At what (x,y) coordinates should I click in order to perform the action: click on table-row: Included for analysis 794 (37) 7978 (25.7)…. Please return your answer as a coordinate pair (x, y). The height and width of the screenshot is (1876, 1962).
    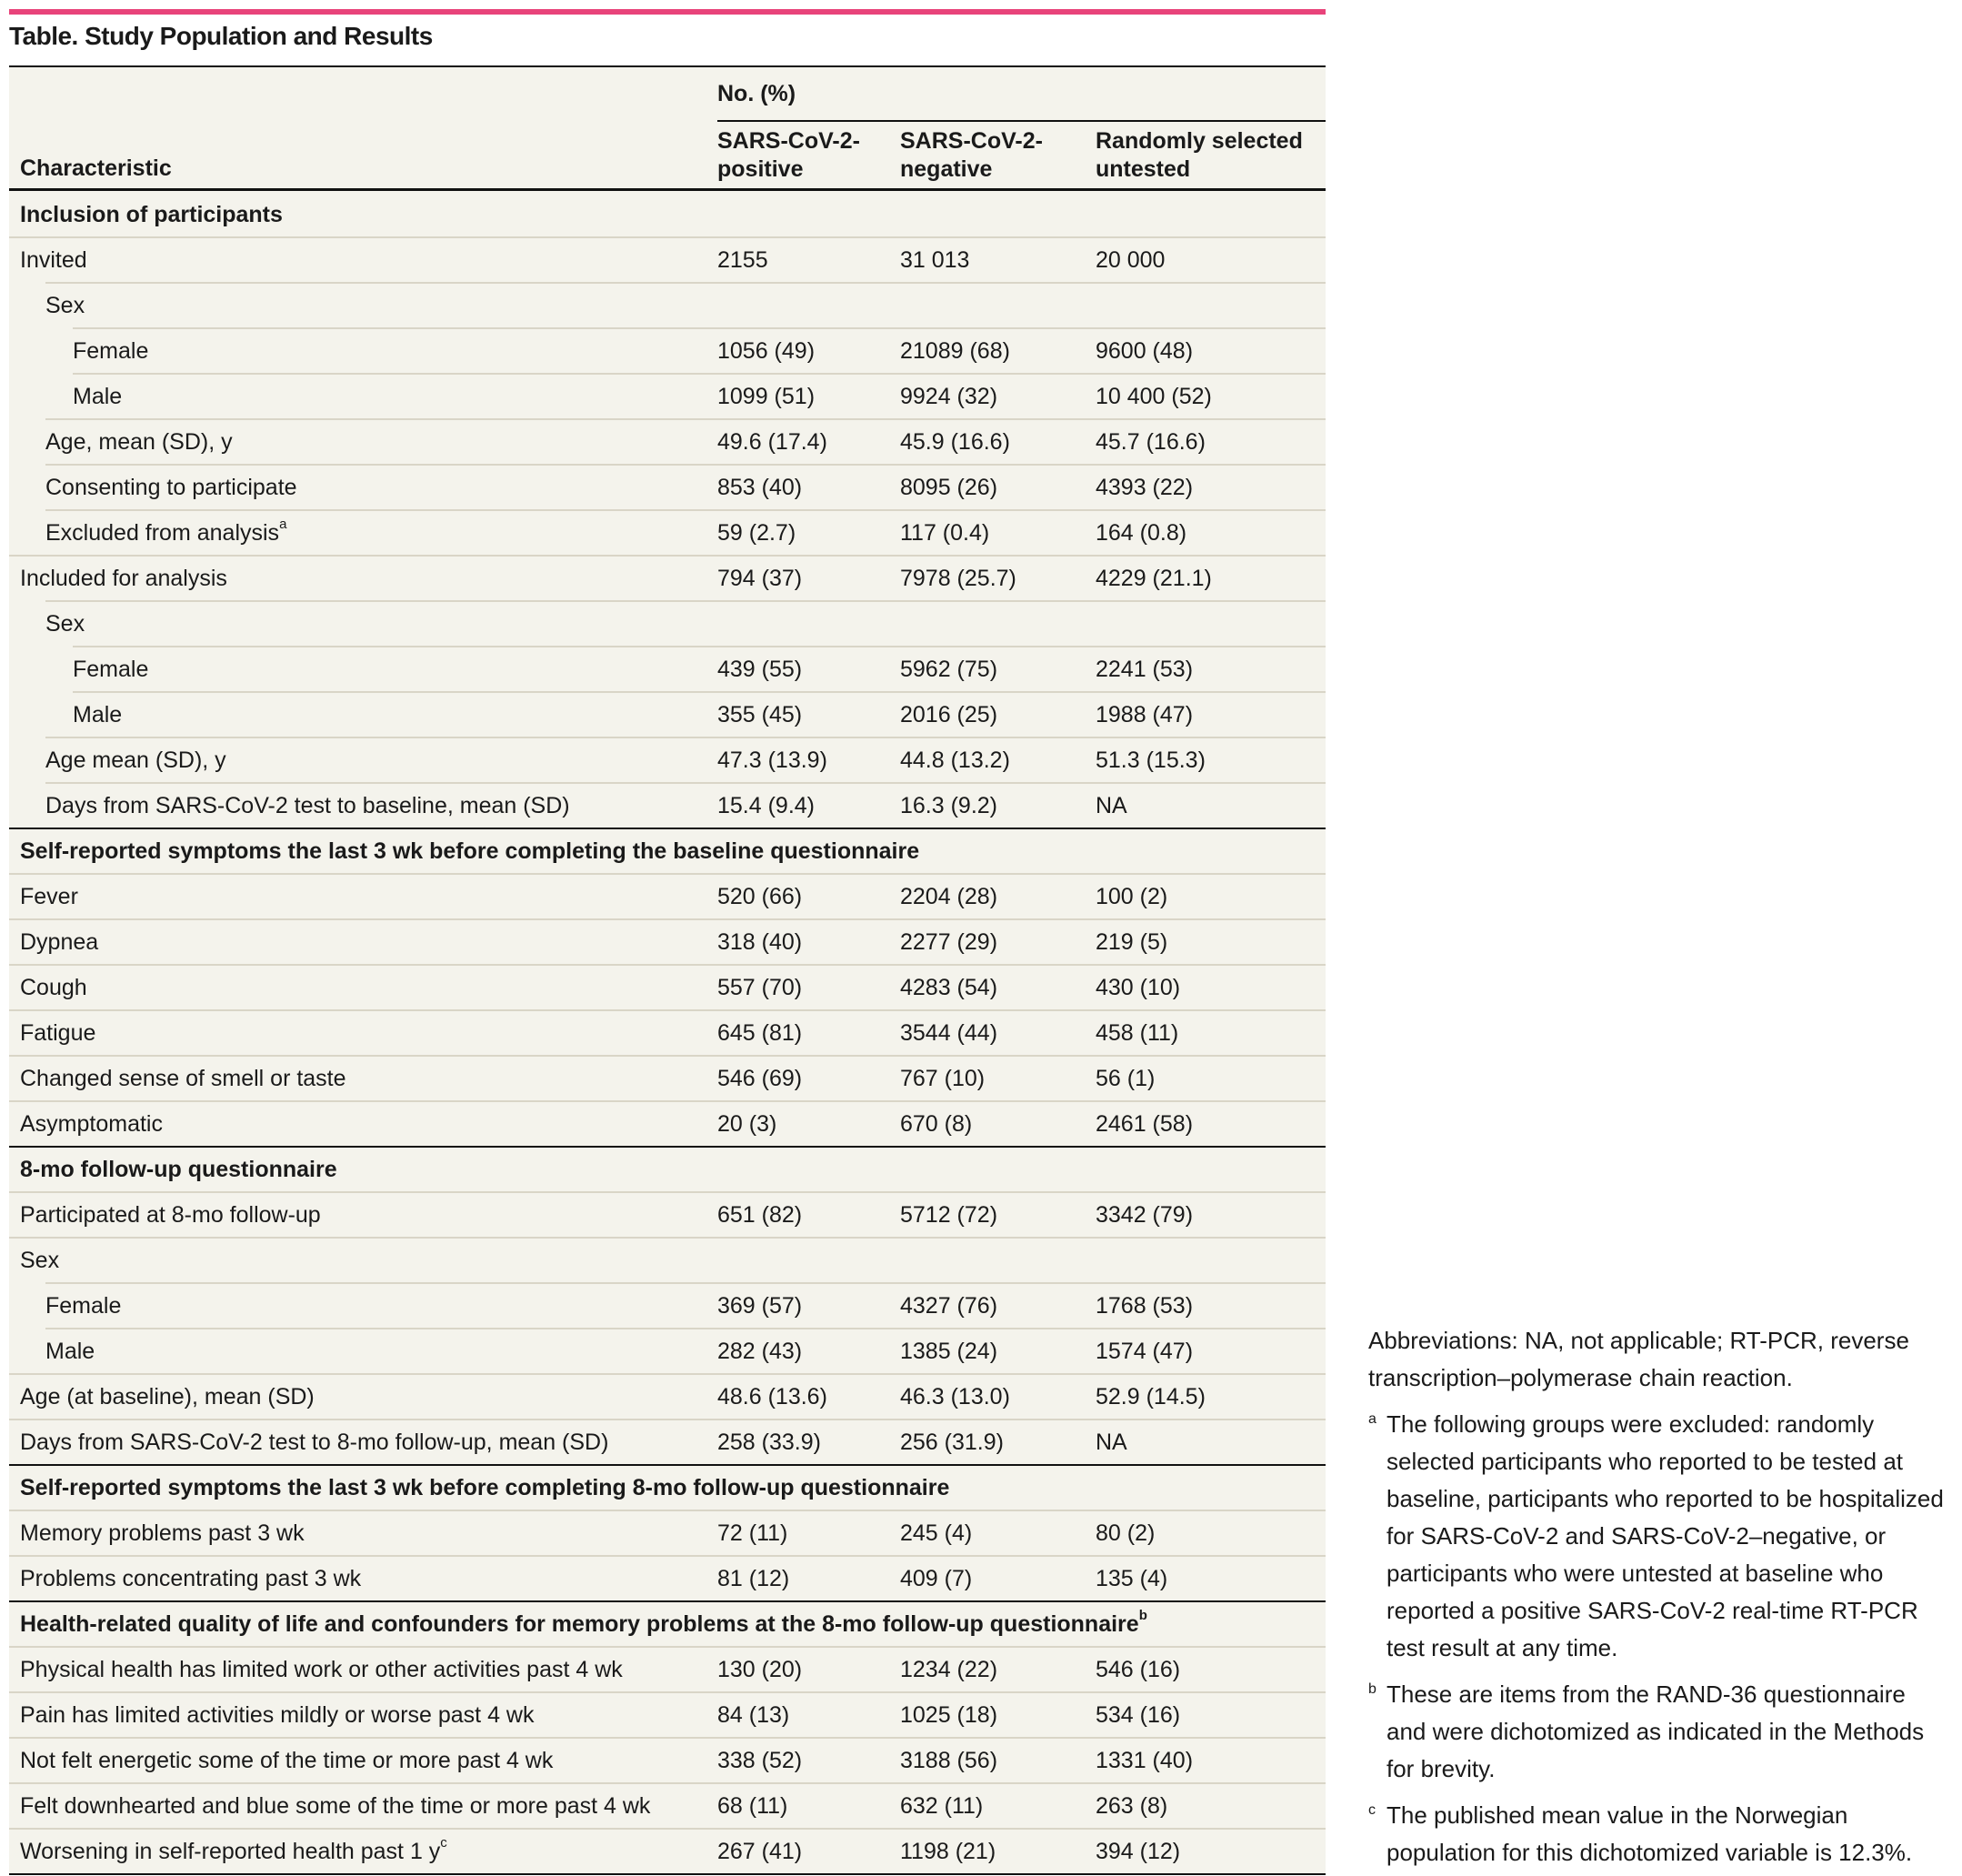
    Looking at the image, I should click on (667, 577).